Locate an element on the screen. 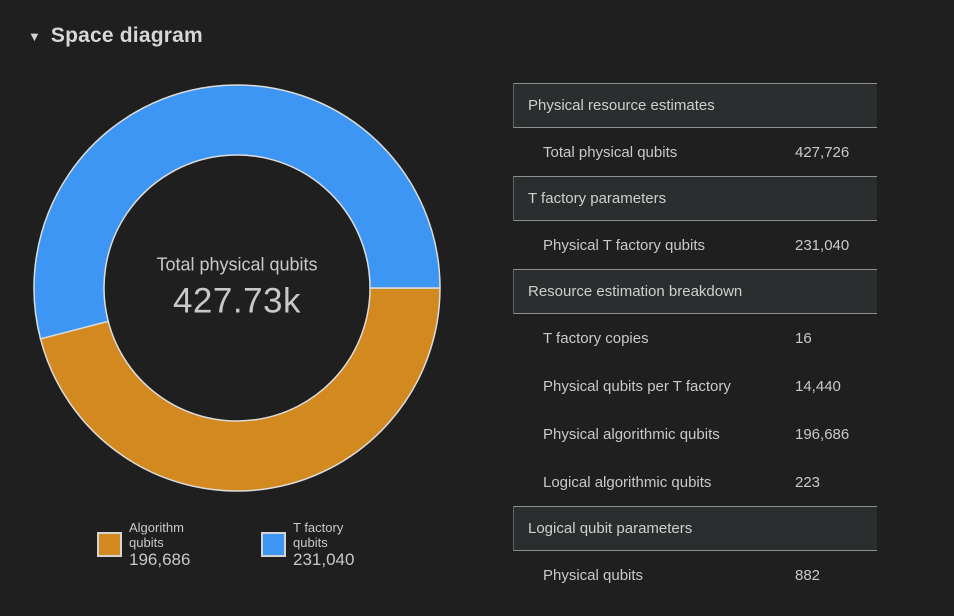 This screenshot has width=954, height=616. section-header: Resource estimation breakdown is located at coordinates (695, 291).